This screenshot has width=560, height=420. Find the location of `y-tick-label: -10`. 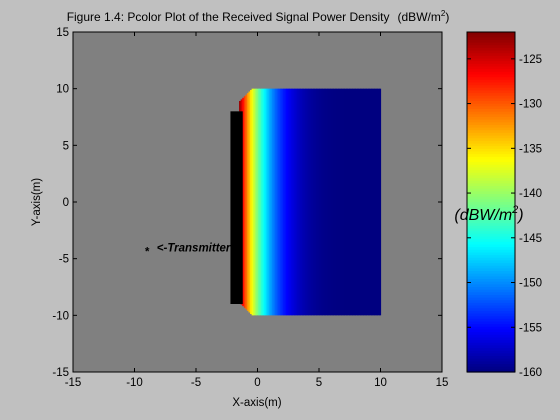

y-tick-label: -10 is located at coordinates (60, 316).